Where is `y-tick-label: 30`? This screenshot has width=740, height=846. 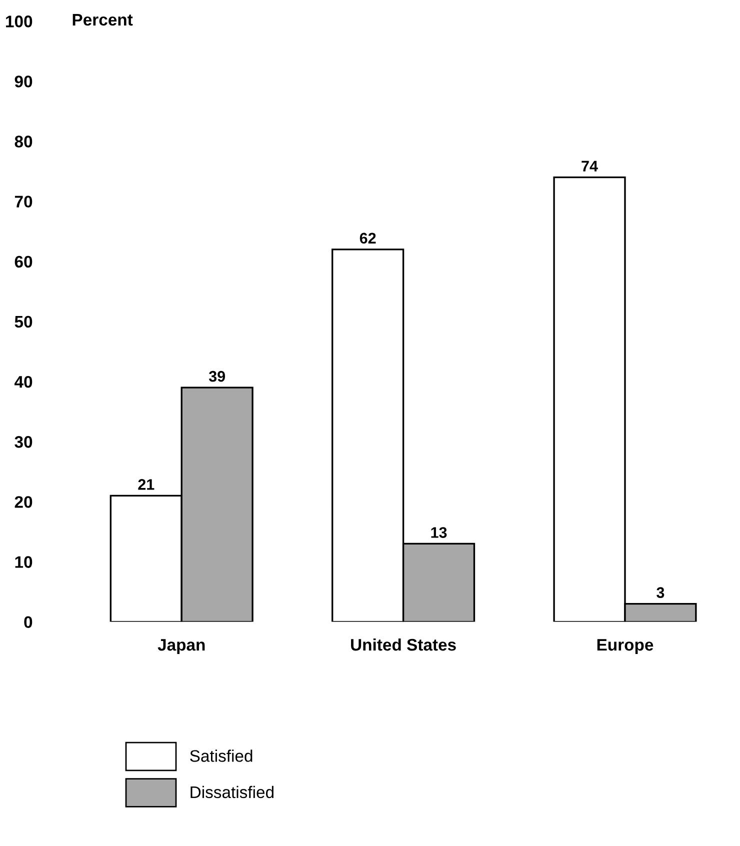
y-tick-label: 30 is located at coordinates (23, 442).